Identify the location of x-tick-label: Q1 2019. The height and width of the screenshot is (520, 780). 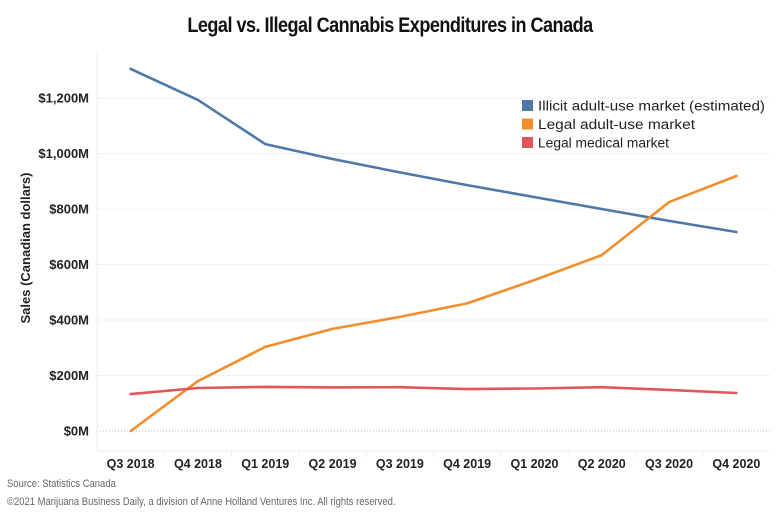
(265, 463).